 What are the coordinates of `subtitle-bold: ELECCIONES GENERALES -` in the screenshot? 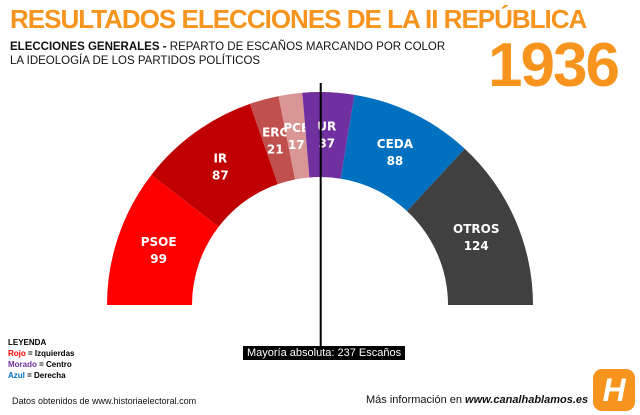 It's located at (88, 47).